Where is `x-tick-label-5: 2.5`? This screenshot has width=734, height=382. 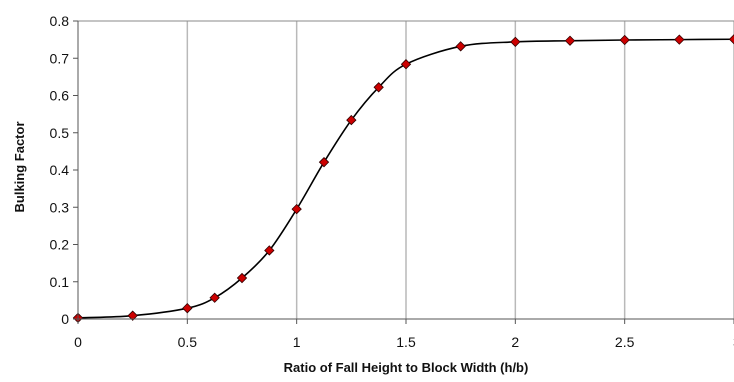 x-tick-label-5: 2.5 is located at coordinates (625, 342).